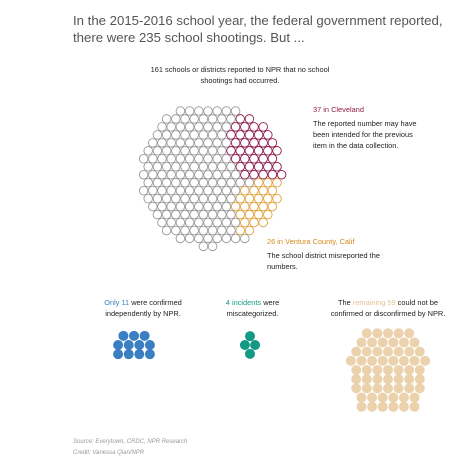  I want to click on miscategorized-dot, so click(255, 345).